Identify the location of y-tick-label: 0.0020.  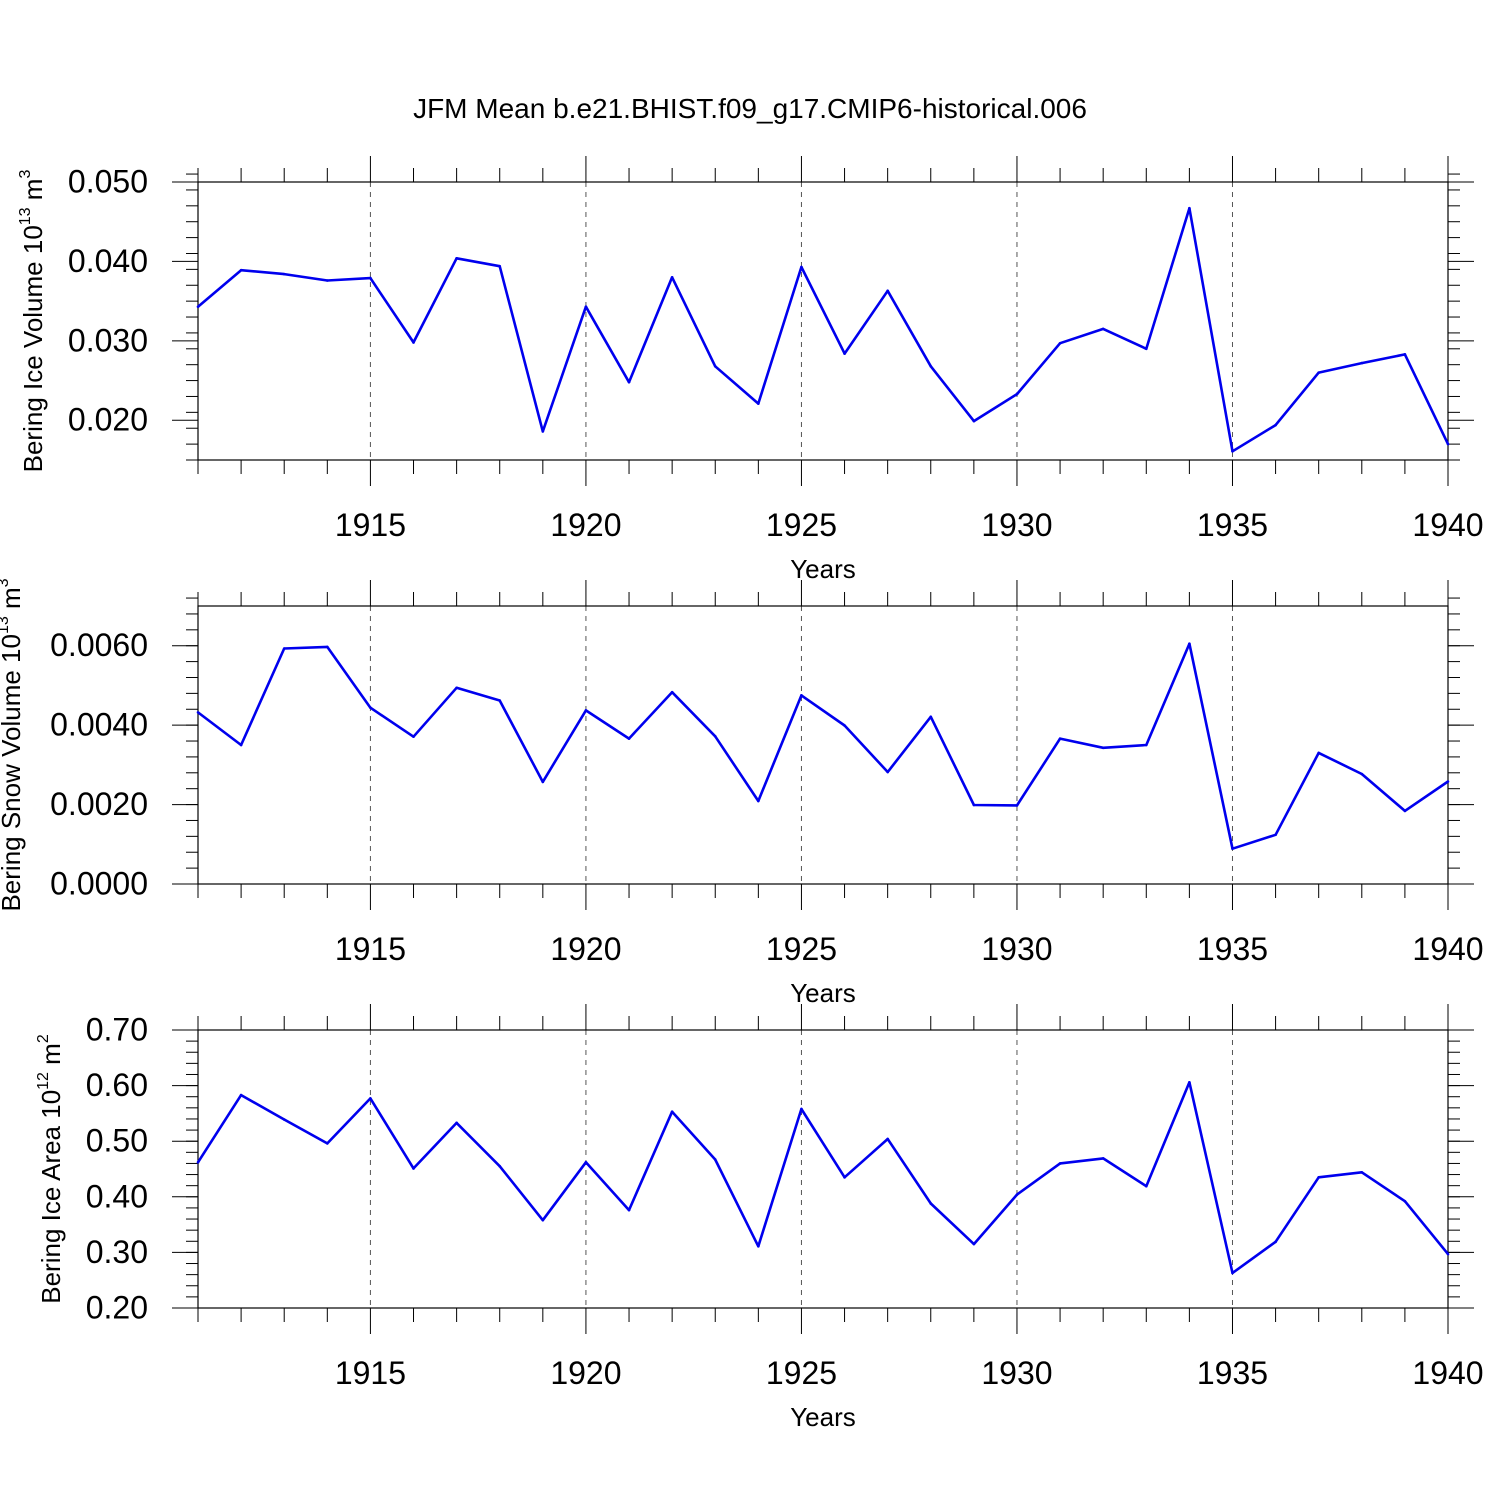
(99, 804).